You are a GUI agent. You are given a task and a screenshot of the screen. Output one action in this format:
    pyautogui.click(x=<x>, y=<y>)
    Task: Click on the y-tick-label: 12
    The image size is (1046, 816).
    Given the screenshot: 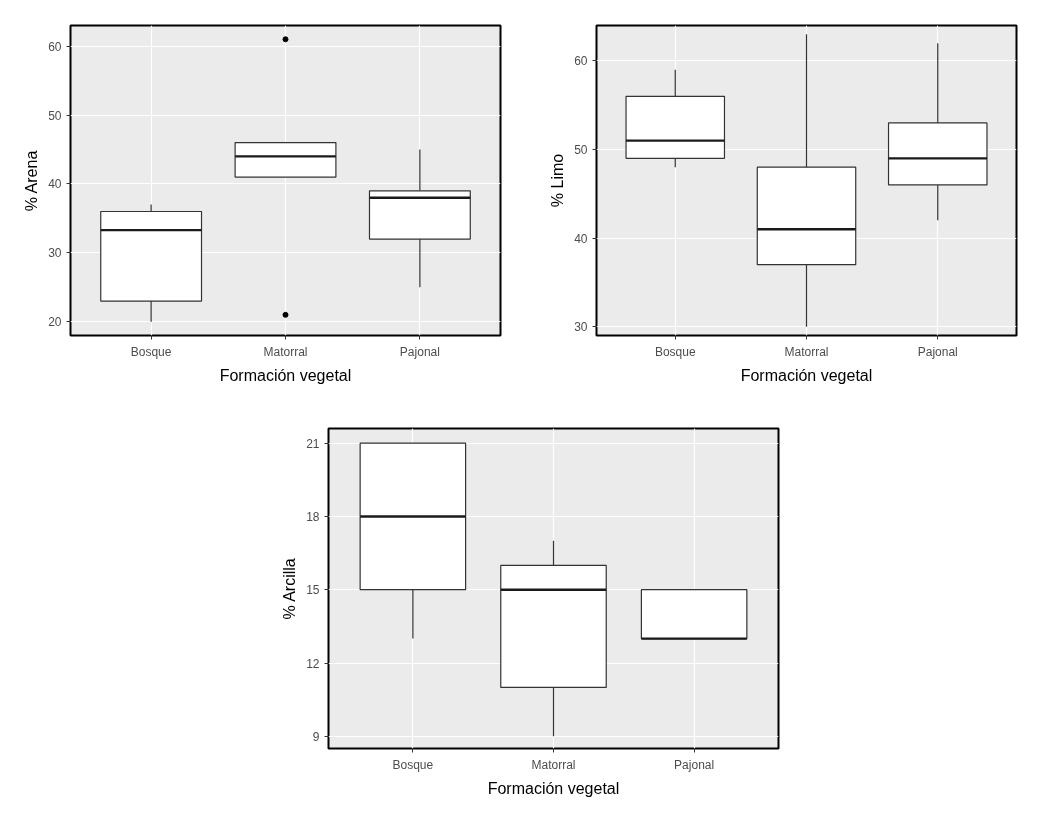 What is the action you would take?
    pyautogui.click(x=313, y=663)
    